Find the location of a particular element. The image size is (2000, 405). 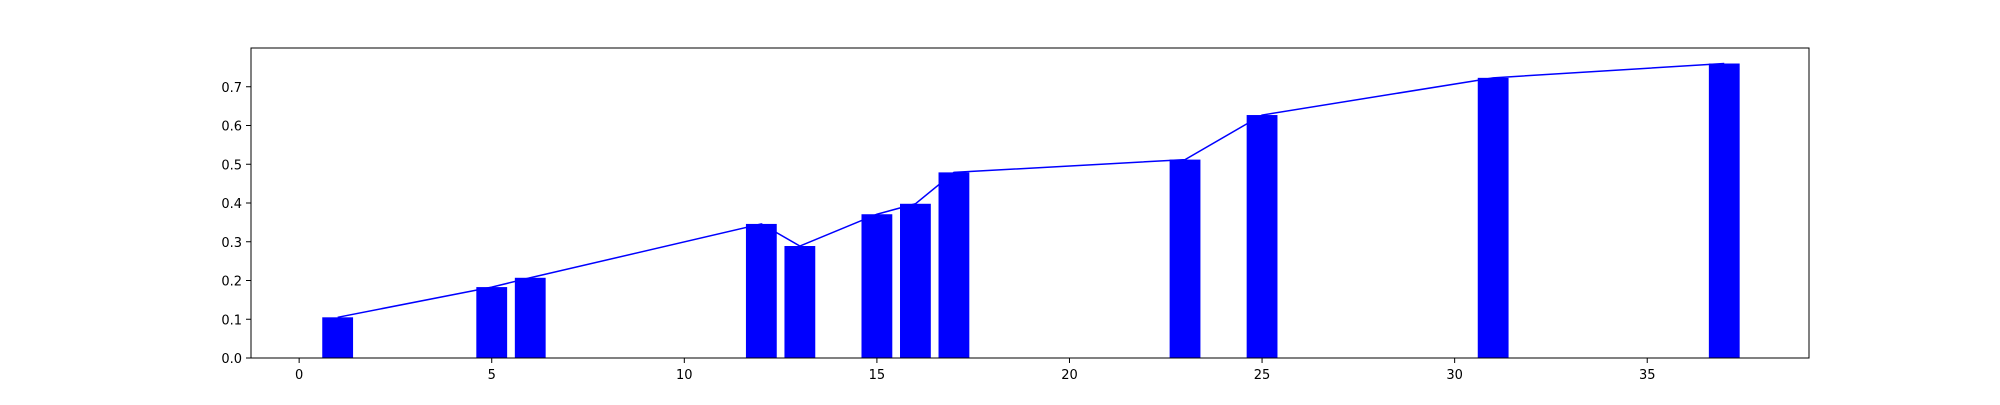

y-tick-label: 0.7 is located at coordinates (231, 88).